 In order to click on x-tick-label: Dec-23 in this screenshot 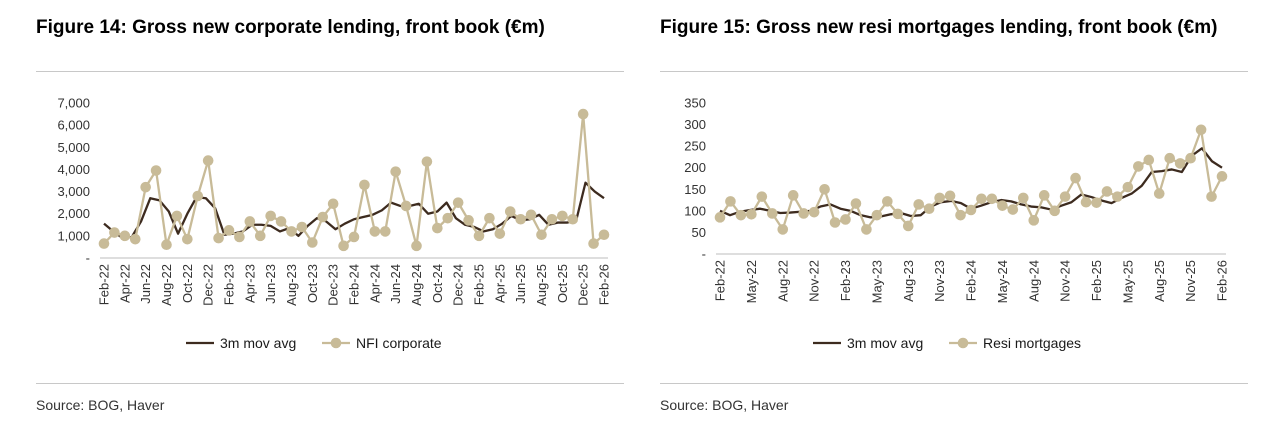, I will do `click(333, 285)`.